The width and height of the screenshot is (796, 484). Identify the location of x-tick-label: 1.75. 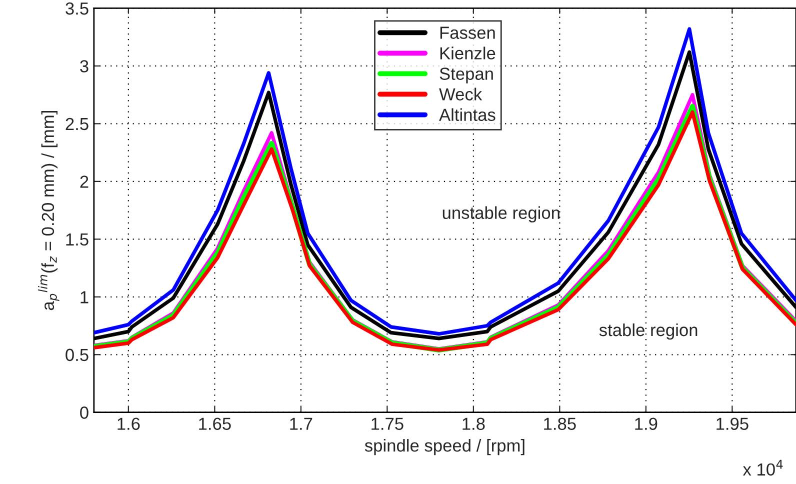
(388, 424).